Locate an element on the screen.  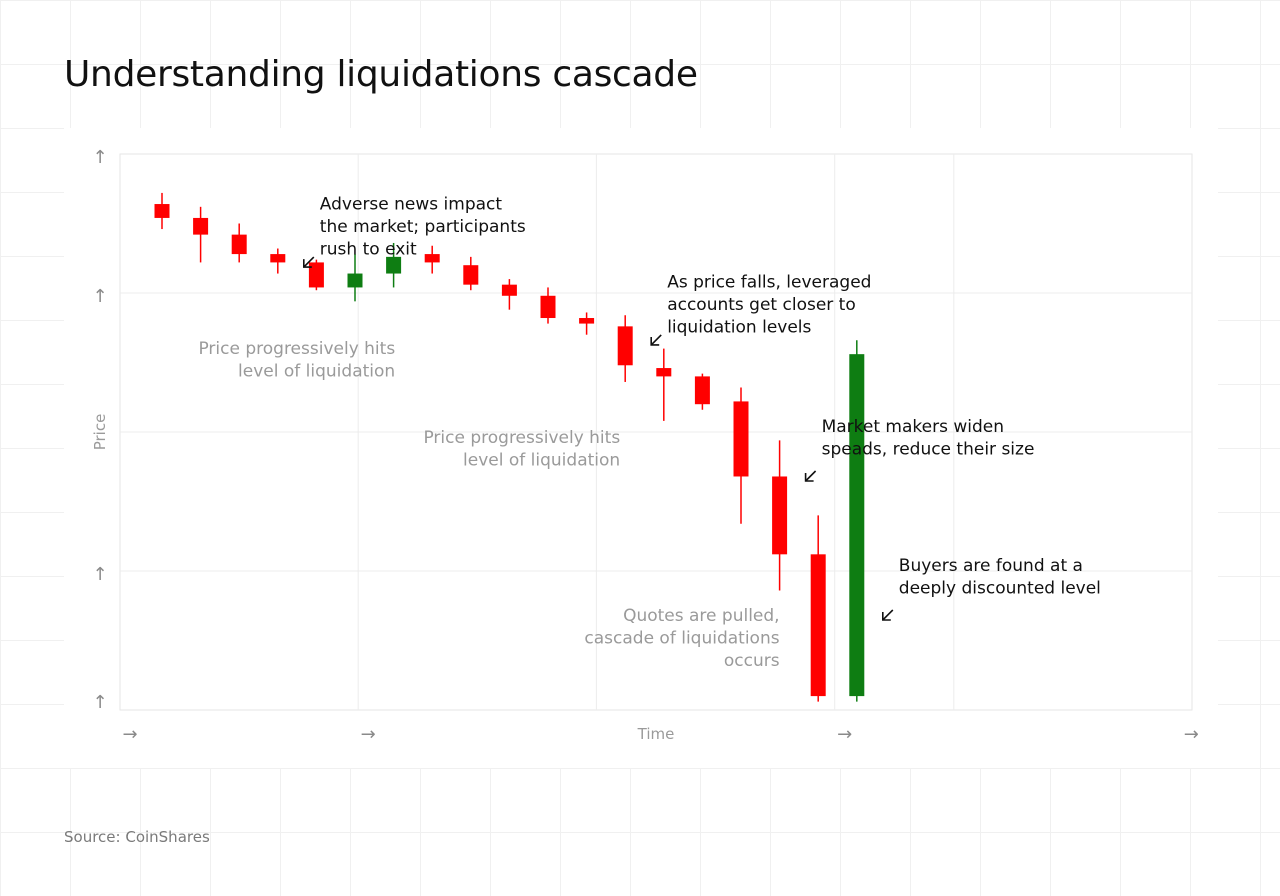
page-title: Understanding liquidations cascade is located at coordinates (381, 74).